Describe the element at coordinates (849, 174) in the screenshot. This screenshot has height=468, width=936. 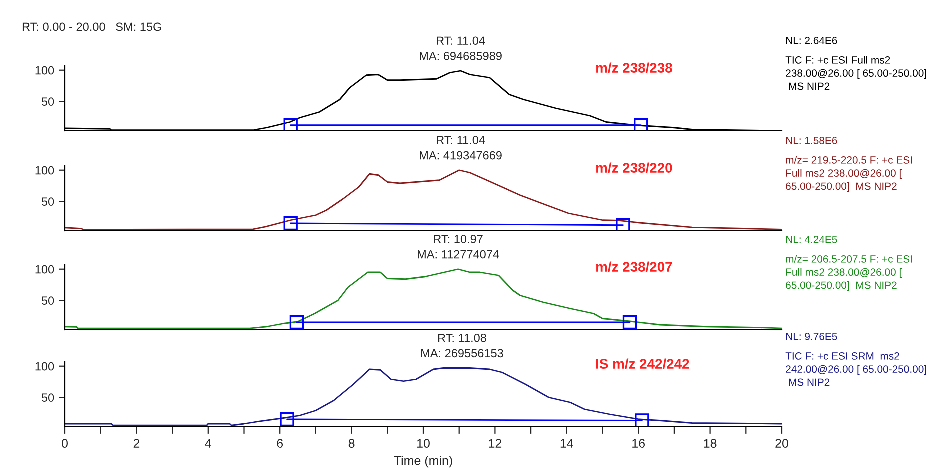
I see `text: m/z= 219.5-220.5 F: +c ESI Full ms2 238.00@26.00 [ 65.00-250.00] MS NIP2` at that location.